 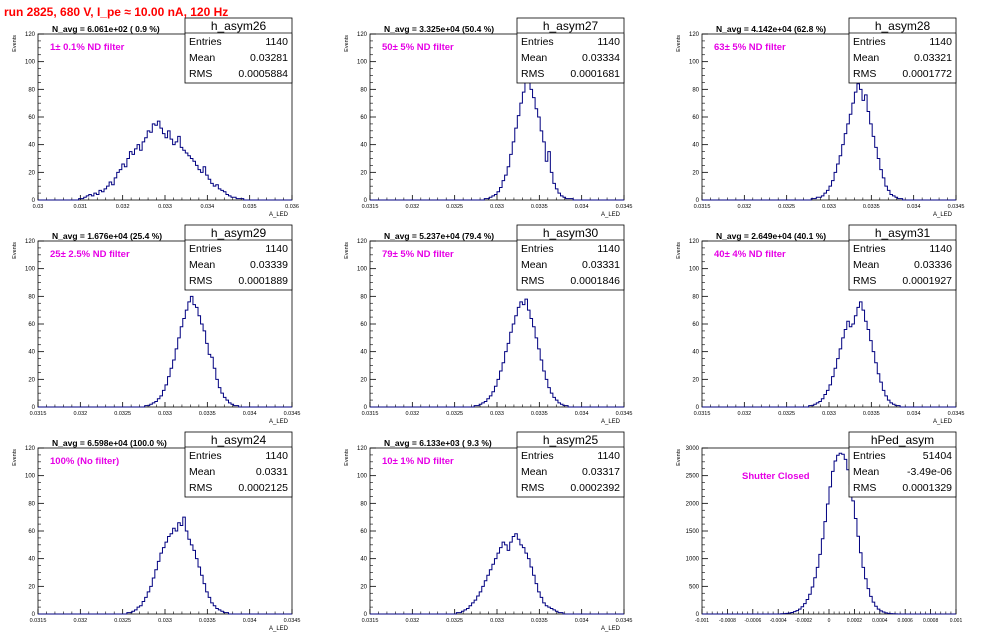 I want to click on filter-label: 1± 0.1% ND filter, so click(x=87, y=47).